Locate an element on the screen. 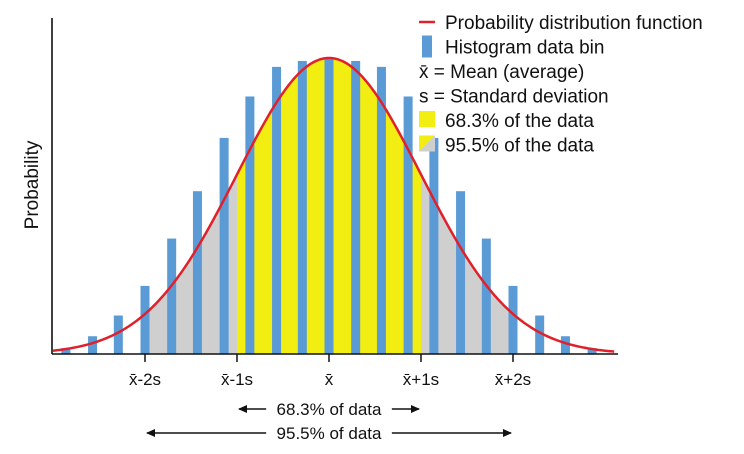 This screenshot has width=744, height=454. legend-label: Probability distribution function is located at coordinates (574, 23).